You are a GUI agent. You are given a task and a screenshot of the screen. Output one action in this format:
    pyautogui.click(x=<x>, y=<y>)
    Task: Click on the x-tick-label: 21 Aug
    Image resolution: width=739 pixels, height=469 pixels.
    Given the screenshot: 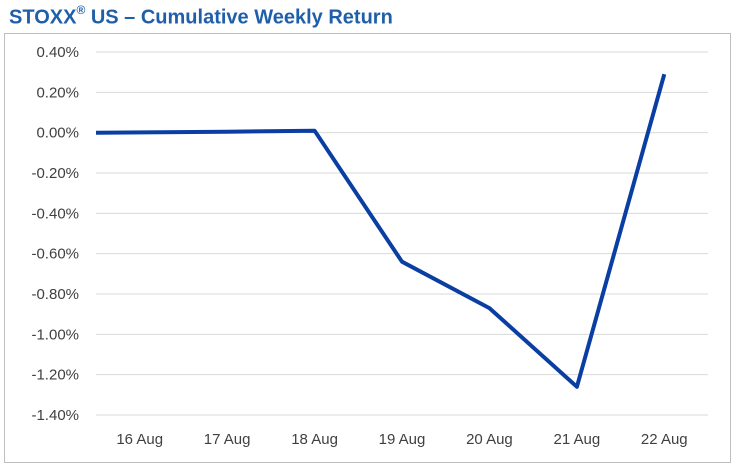 What is the action you would take?
    pyautogui.click(x=576, y=439)
    